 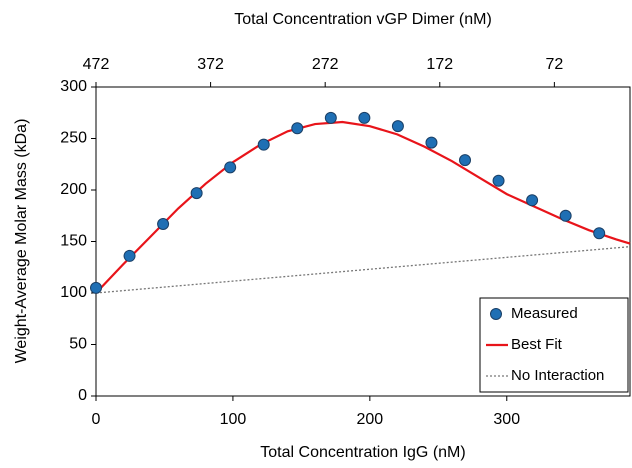 What do you see at coordinates (96, 64) in the screenshot?
I see `x2-tick-label: 472` at bounding box center [96, 64].